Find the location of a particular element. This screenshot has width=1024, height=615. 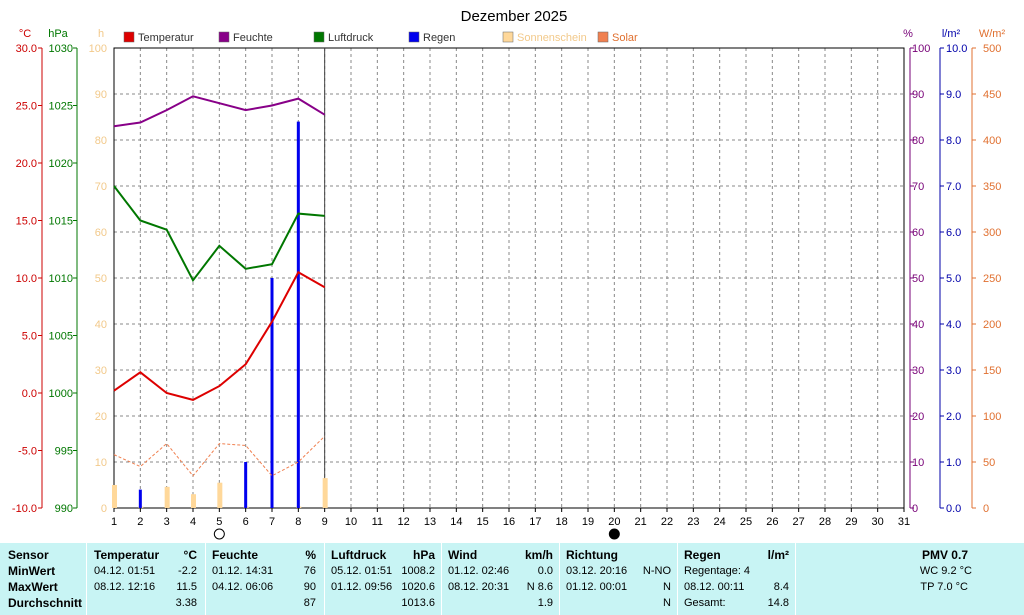

pressure-tick: 1030 is located at coordinates (61, 49).